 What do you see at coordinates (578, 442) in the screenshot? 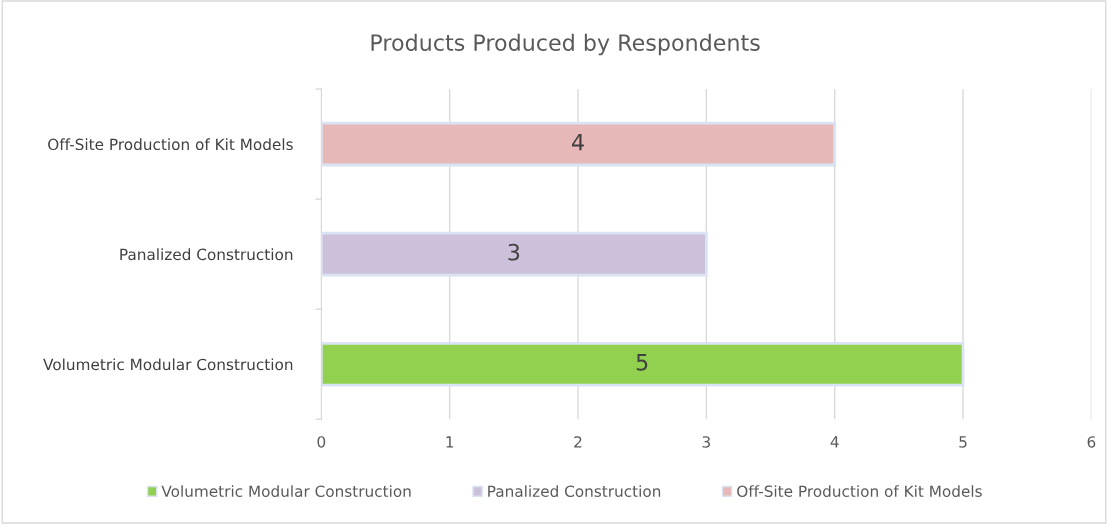
I see `x-tick-label: 2` at bounding box center [578, 442].